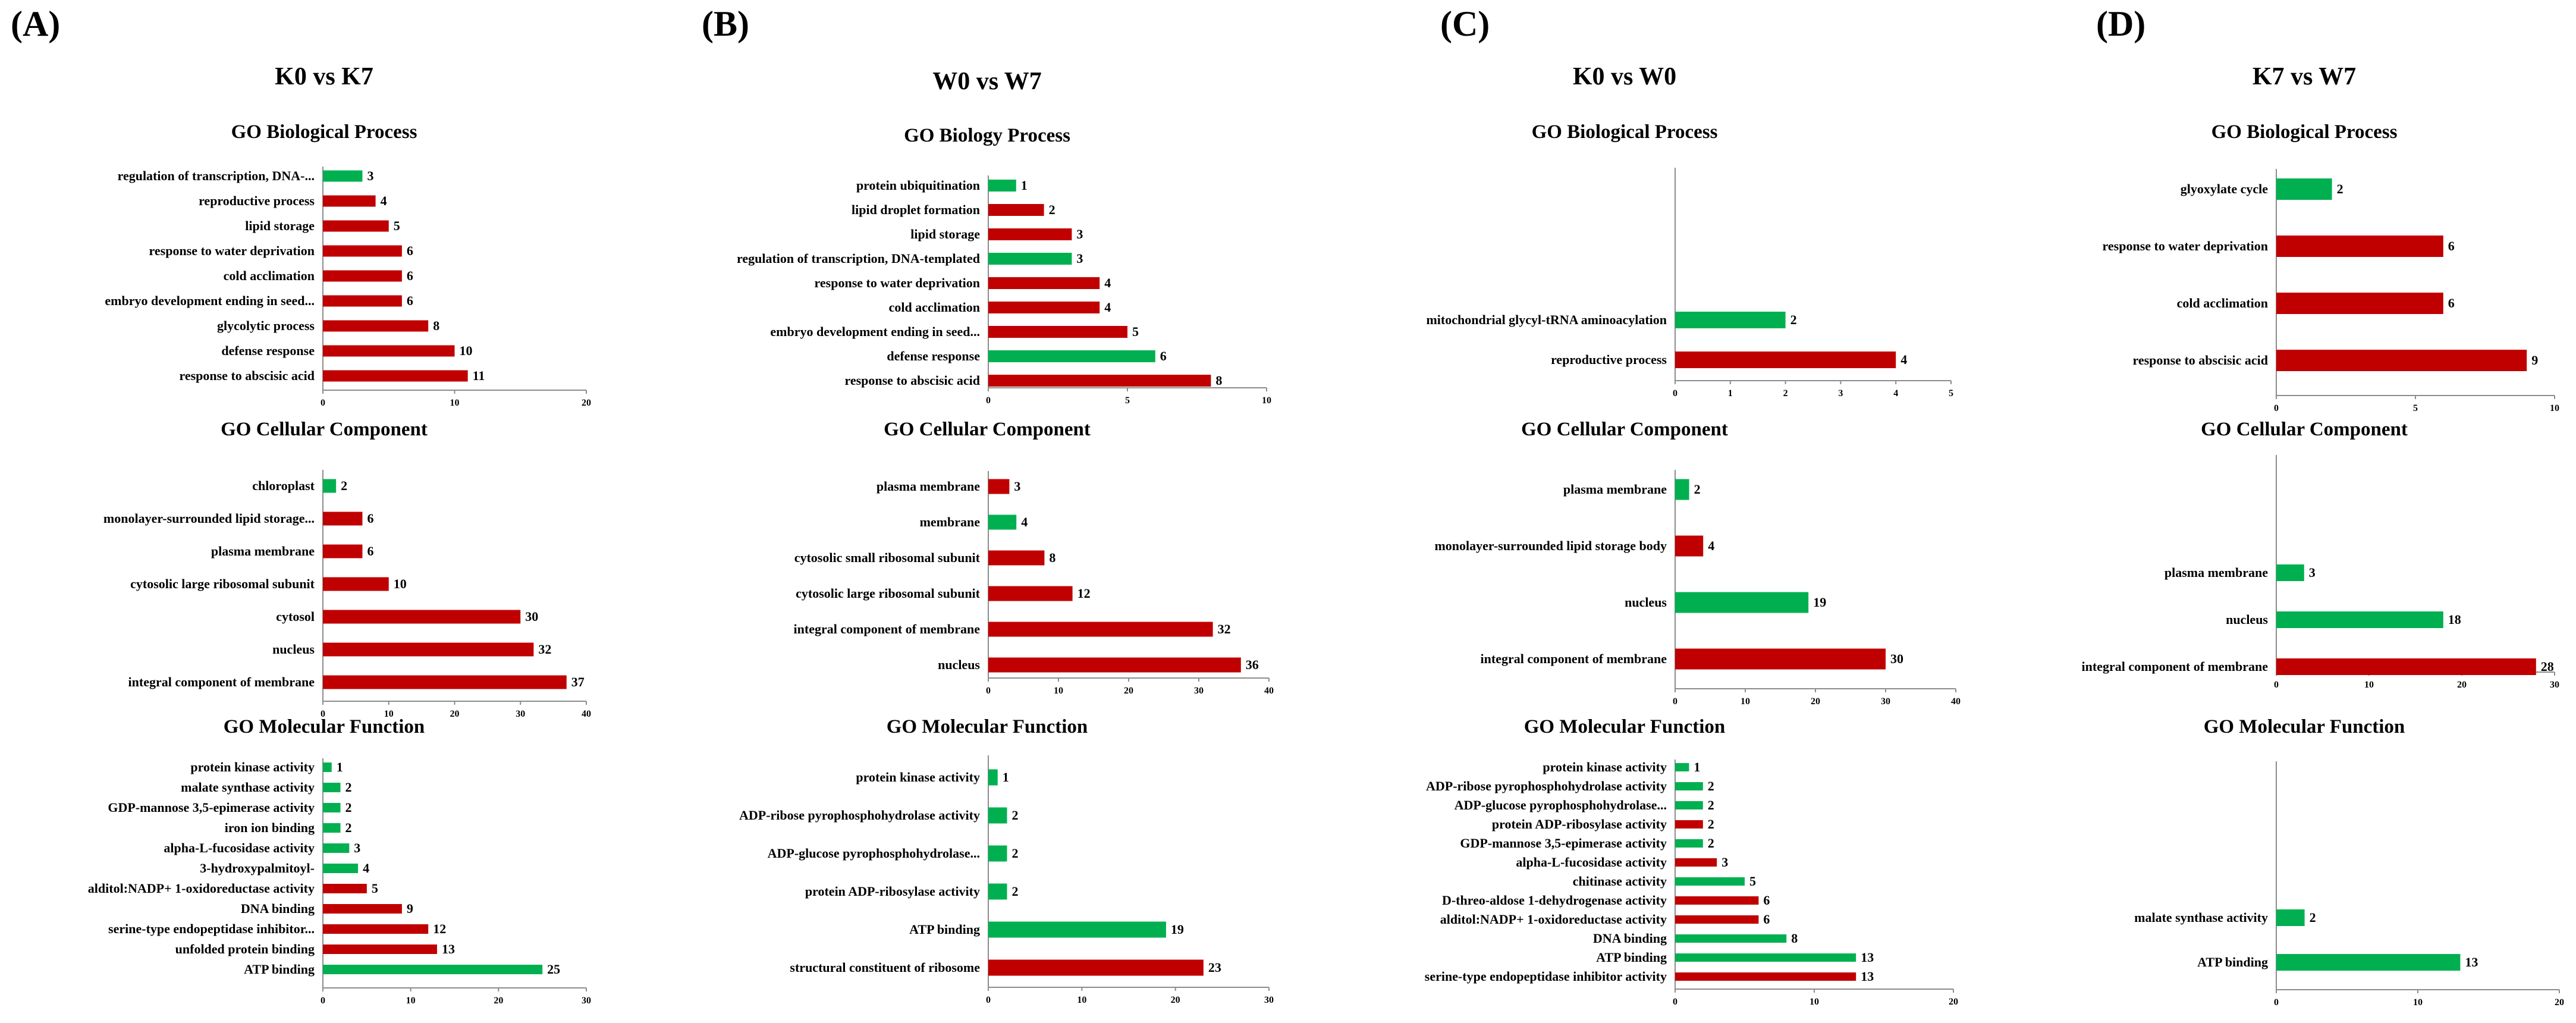  What do you see at coordinates (295, 616) in the screenshot?
I see `category-label: cytosol` at bounding box center [295, 616].